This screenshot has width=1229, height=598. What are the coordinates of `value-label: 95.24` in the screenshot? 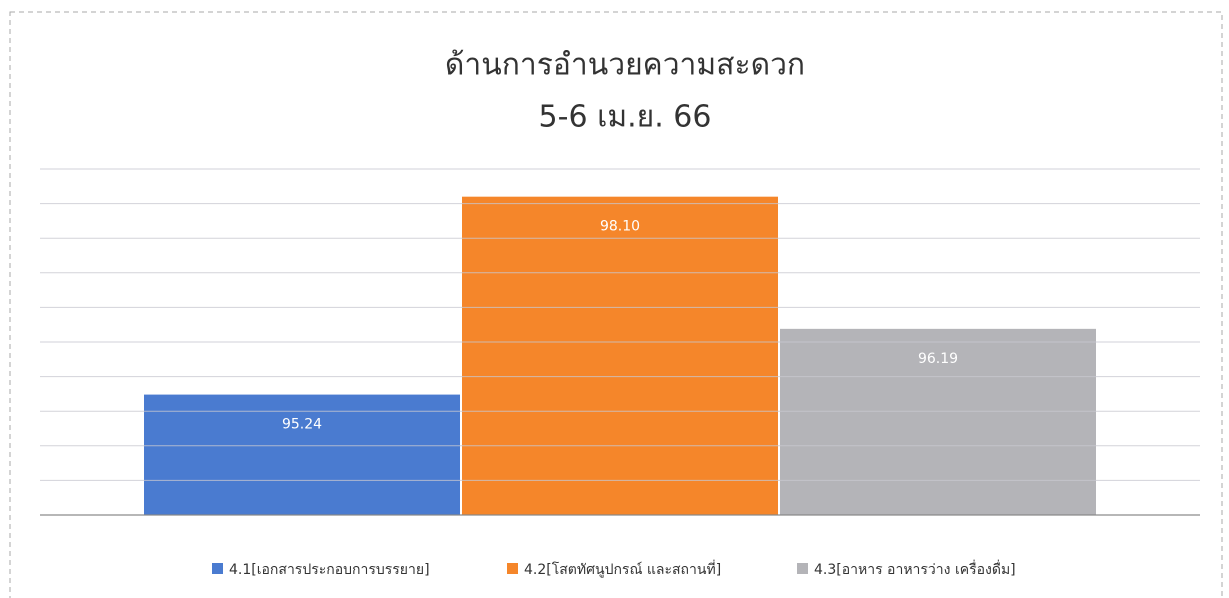 It's located at (302, 425).